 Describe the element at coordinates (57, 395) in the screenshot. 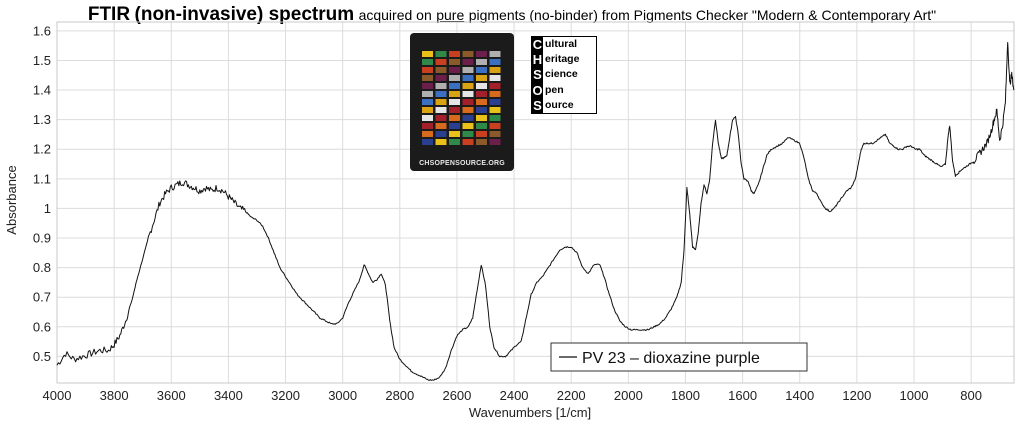

I see `x-tick-label: 4000` at that location.